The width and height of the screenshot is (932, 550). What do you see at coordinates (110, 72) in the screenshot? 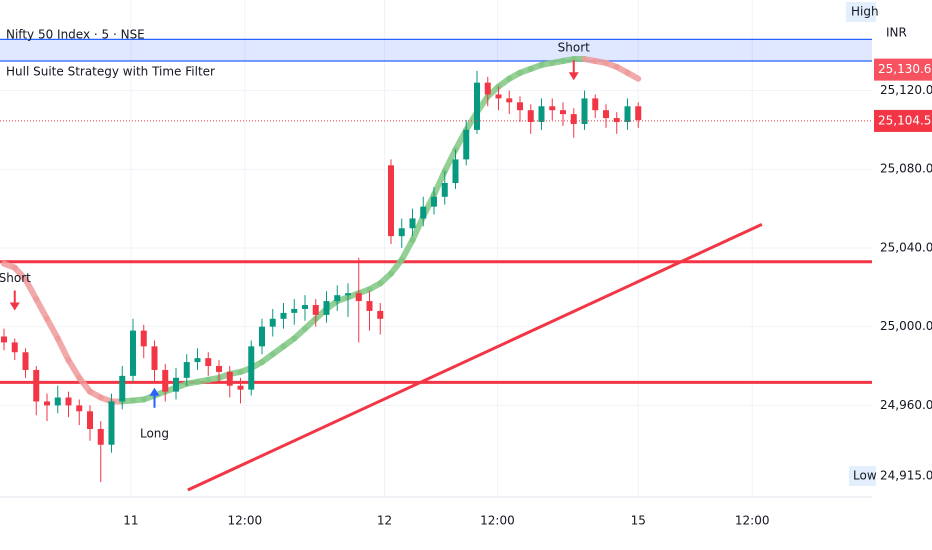
I see `indicator-name: Hull Suite Strategy with Time Filter` at bounding box center [110, 72].